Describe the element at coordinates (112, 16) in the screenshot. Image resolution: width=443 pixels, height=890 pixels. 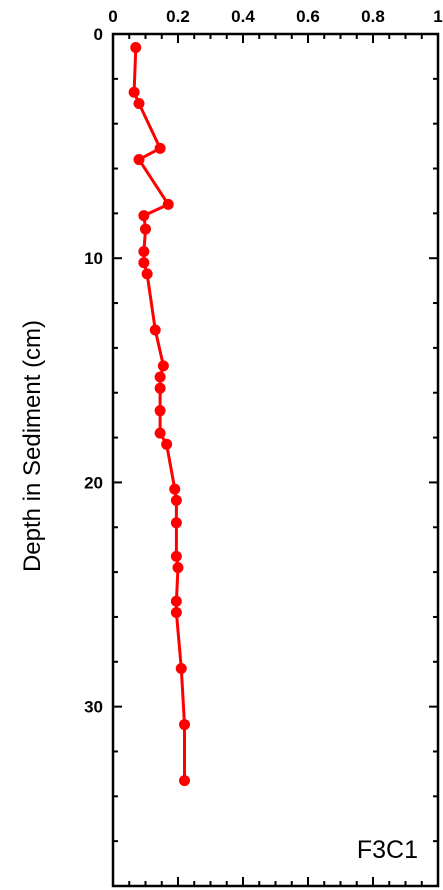
I see `x-tick-label: 0` at that location.